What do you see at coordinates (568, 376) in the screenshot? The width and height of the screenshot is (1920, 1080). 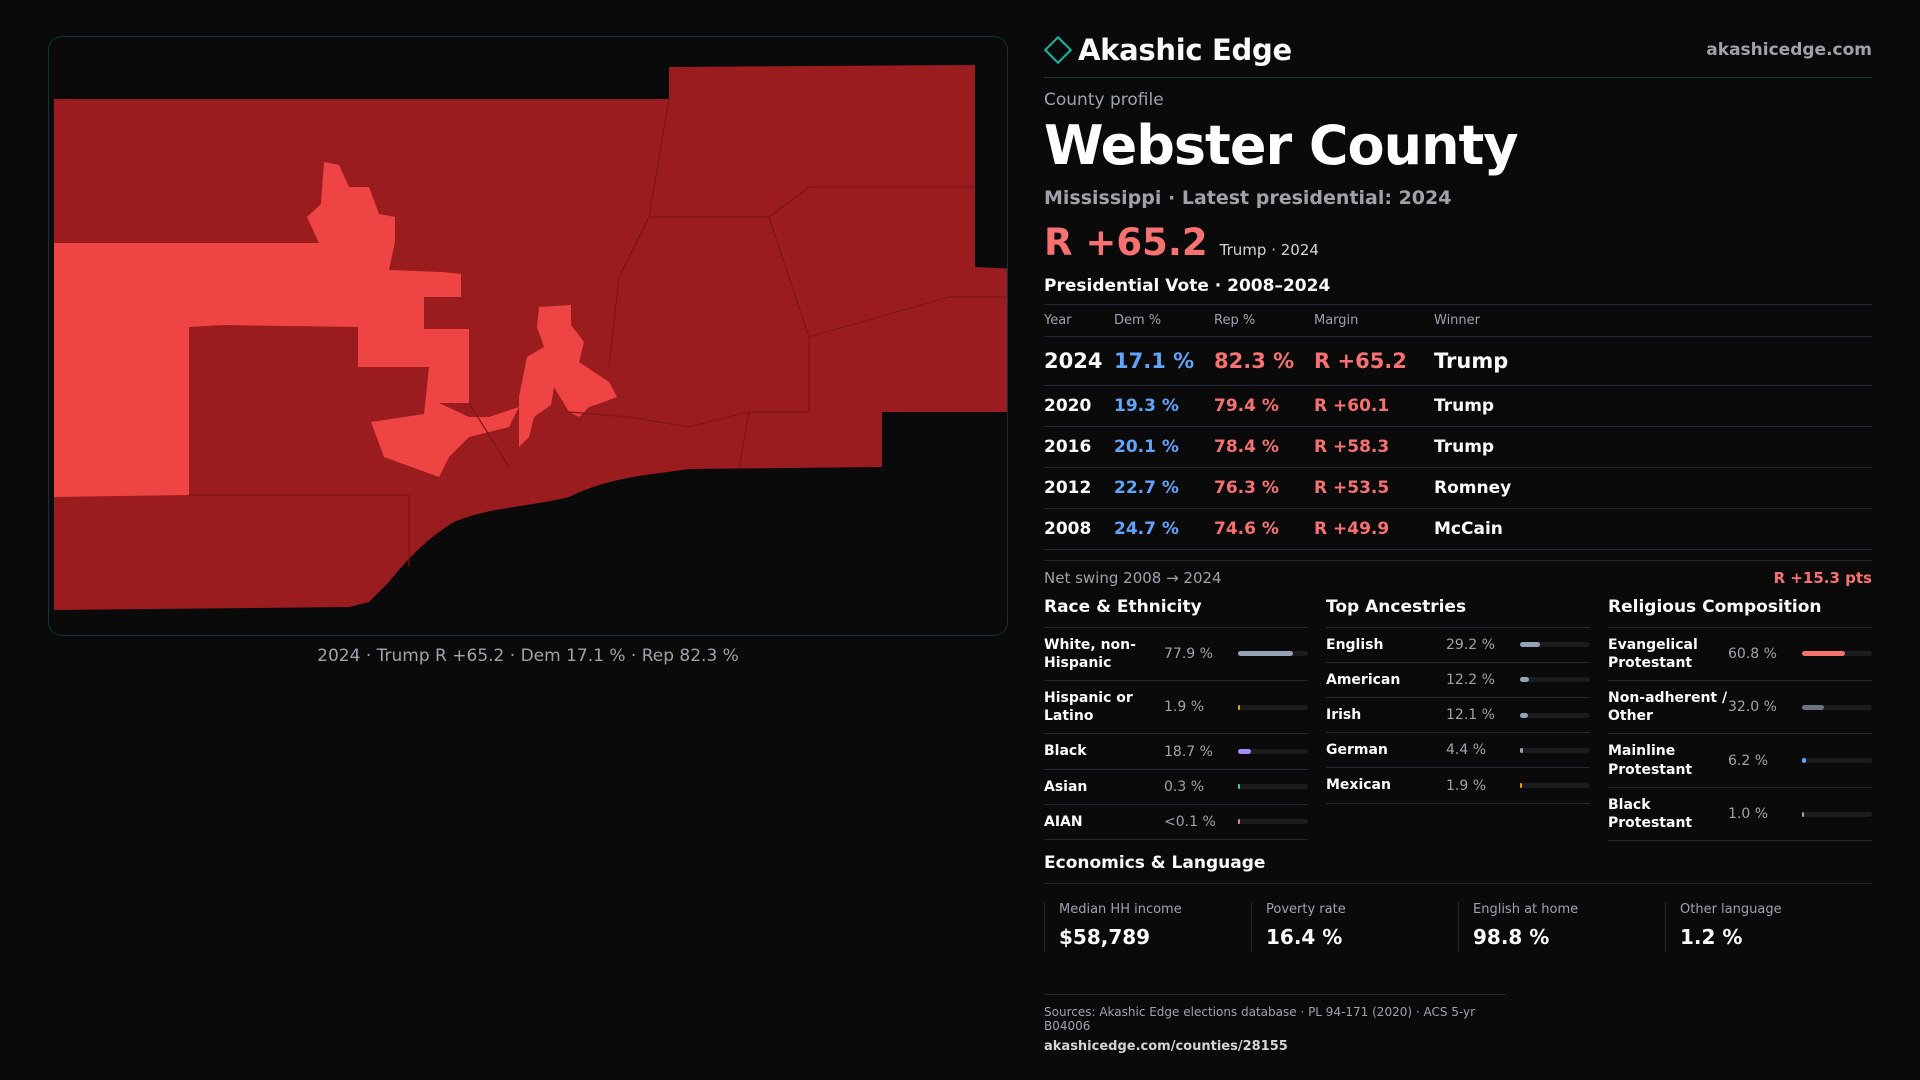 I see `precinct-lean-rep-center` at bounding box center [568, 376].